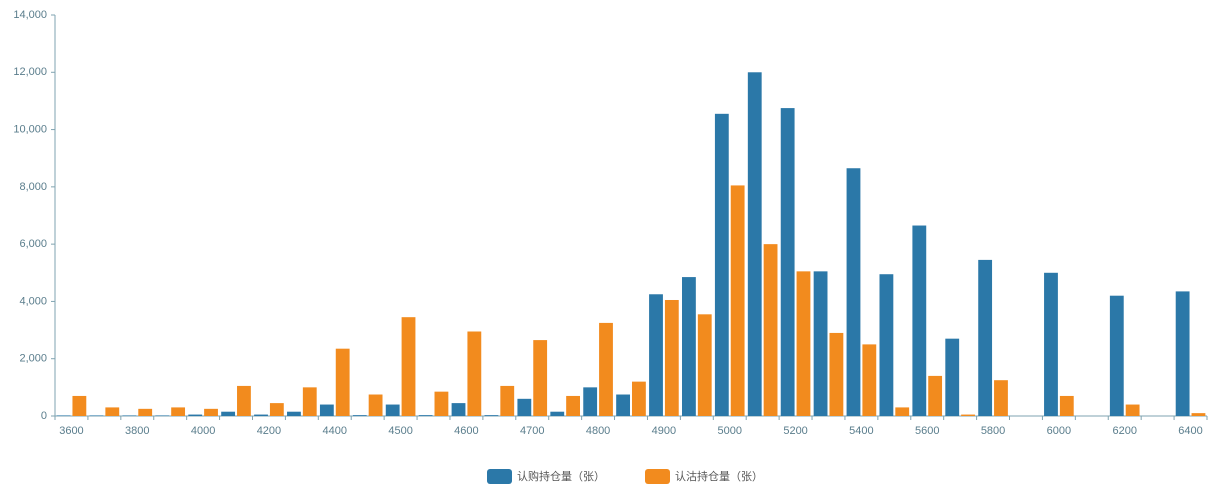 This screenshot has width=1215, height=495. I want to click on legend-label: 认购持仓量（张）, so click(561, 476).